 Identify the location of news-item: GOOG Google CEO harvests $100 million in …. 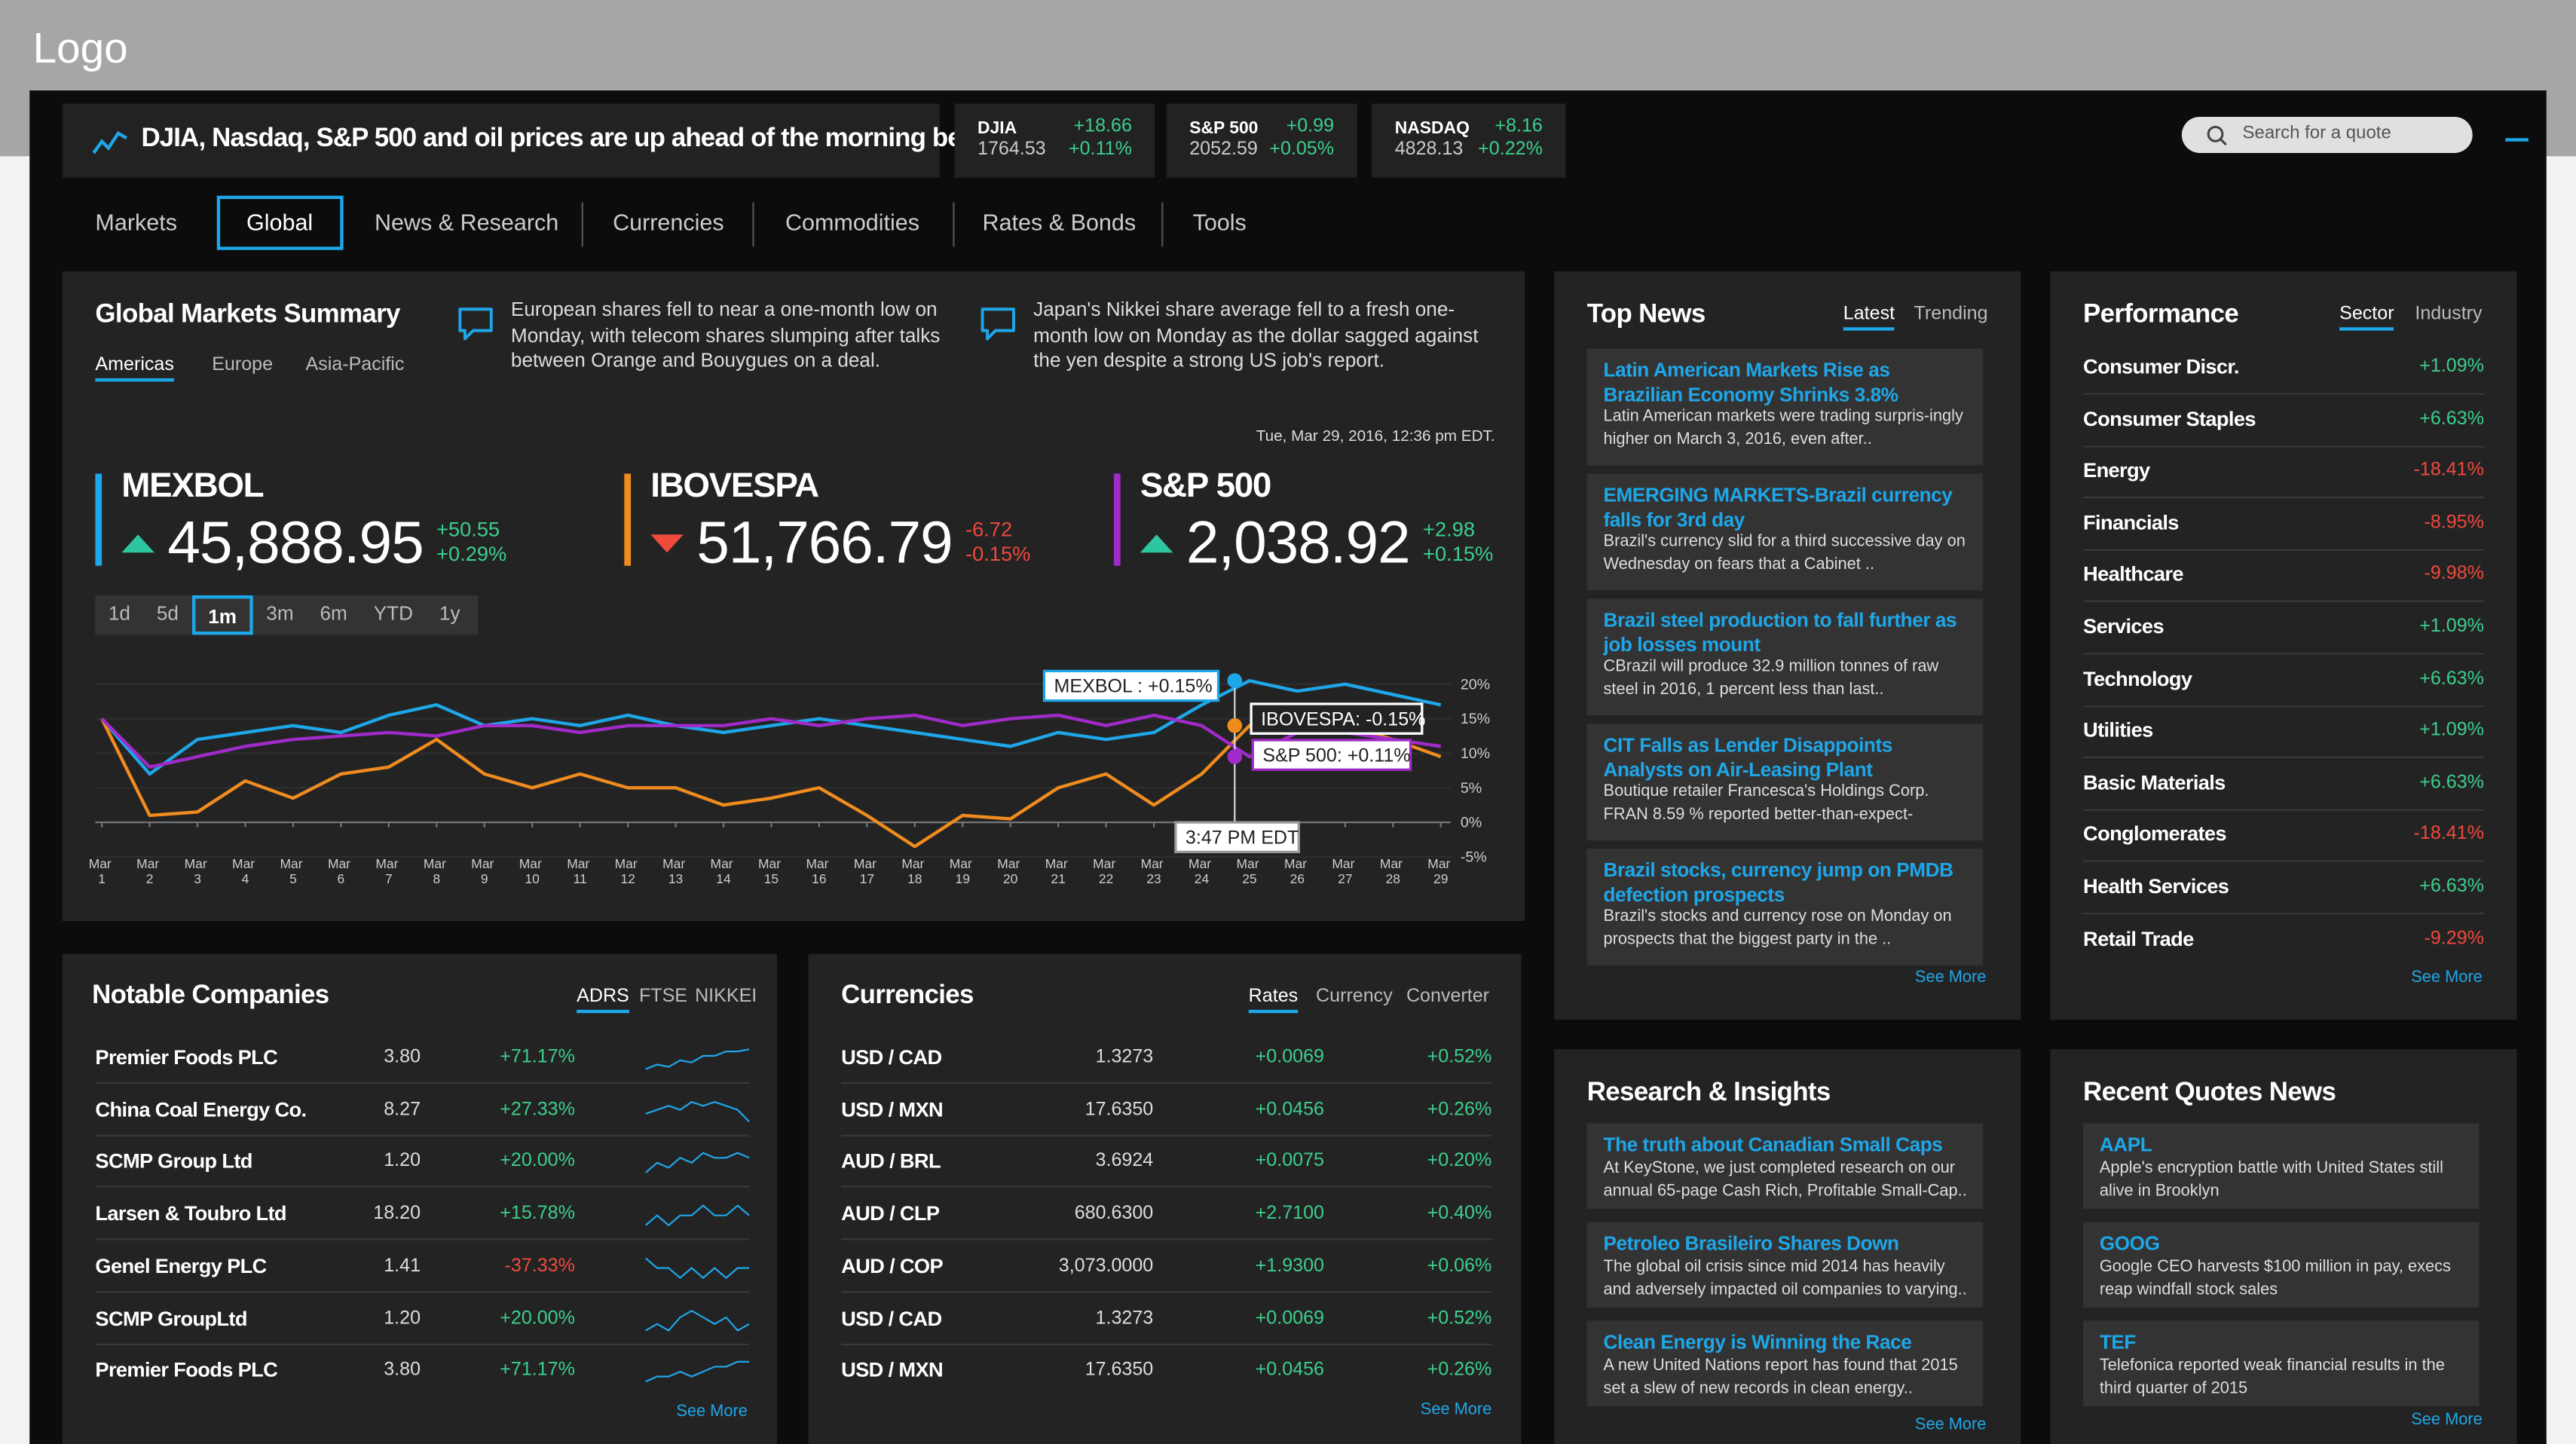
(2282, 1265).